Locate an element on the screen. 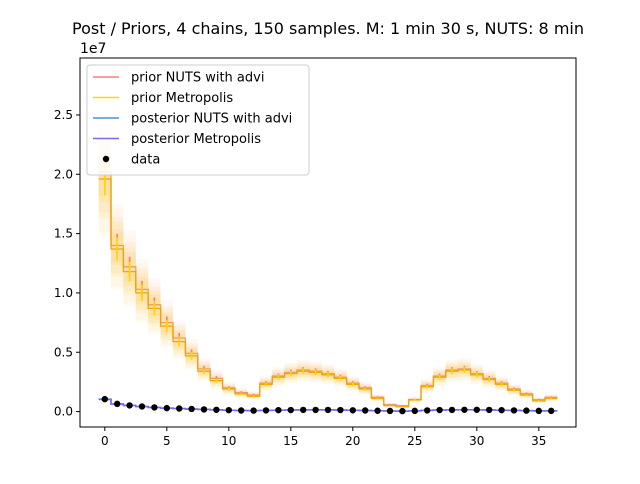  x-tick-label-5: 25 is located at coordinates (414, 441).